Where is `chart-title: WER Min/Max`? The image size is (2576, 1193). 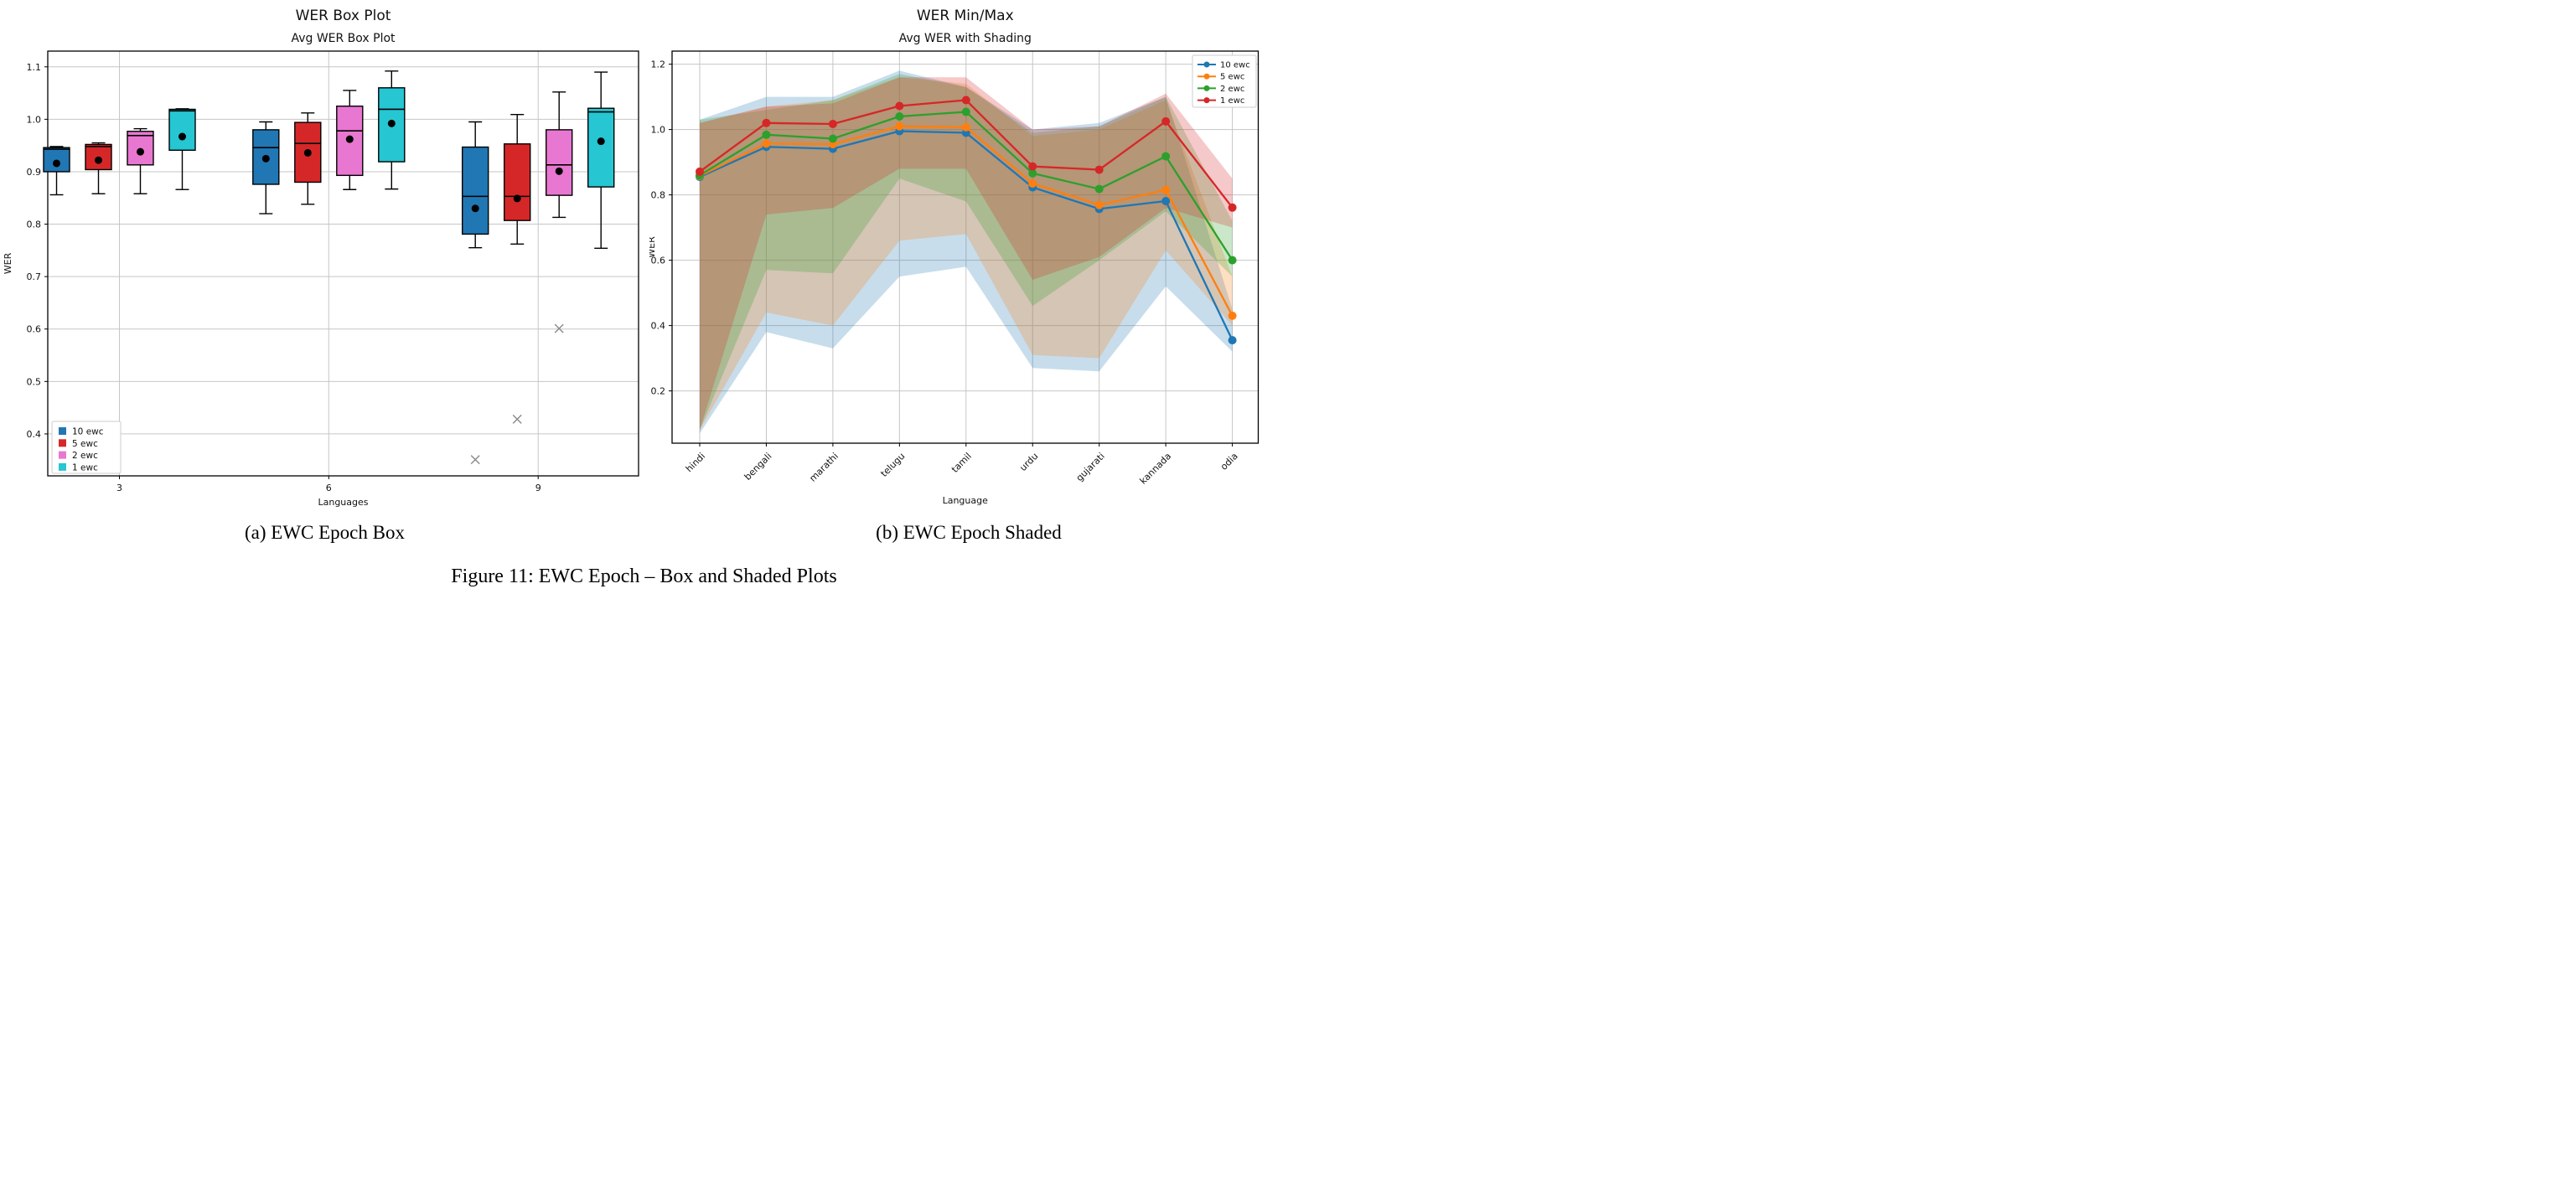 chart-title: WER Min/Max is located at coordinates (965, 16).